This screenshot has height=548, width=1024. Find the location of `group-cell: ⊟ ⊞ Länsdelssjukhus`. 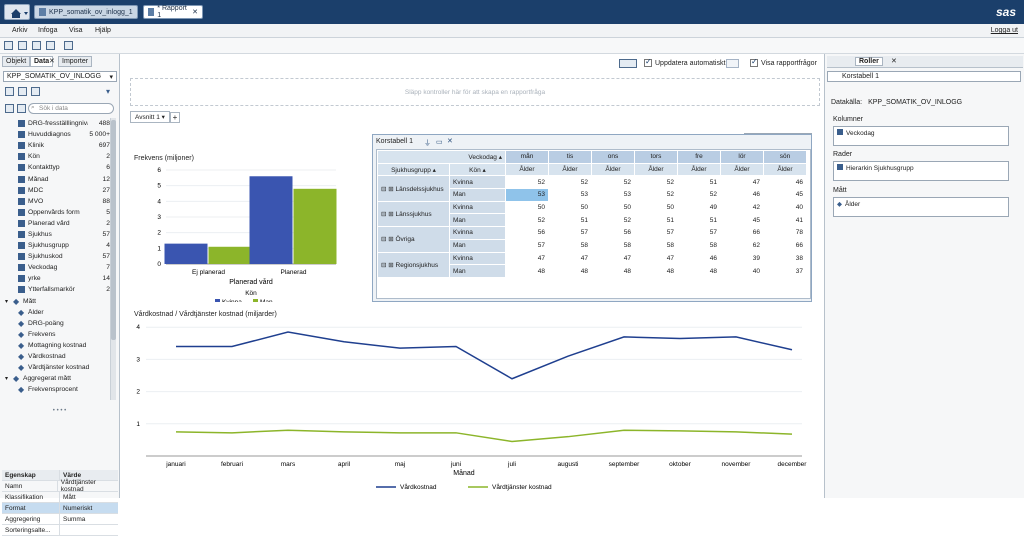

group-cell: ⊟ ⊞ Länsdelssjukhus is located at coordinates (413, 188).